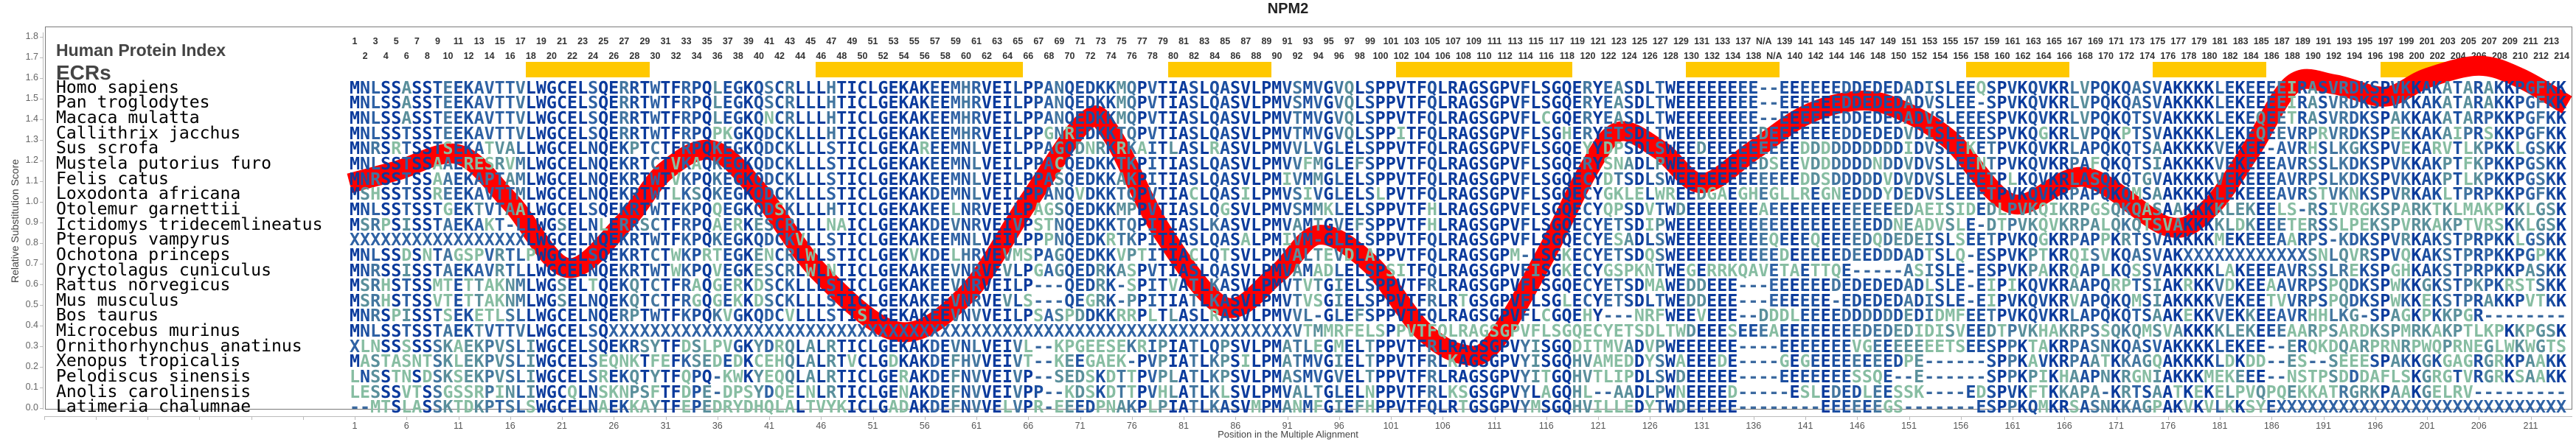 The width and height of the screenshot is (2576, 442). I want to click on species-name: Anolis carolinensis, so click(153, 391).